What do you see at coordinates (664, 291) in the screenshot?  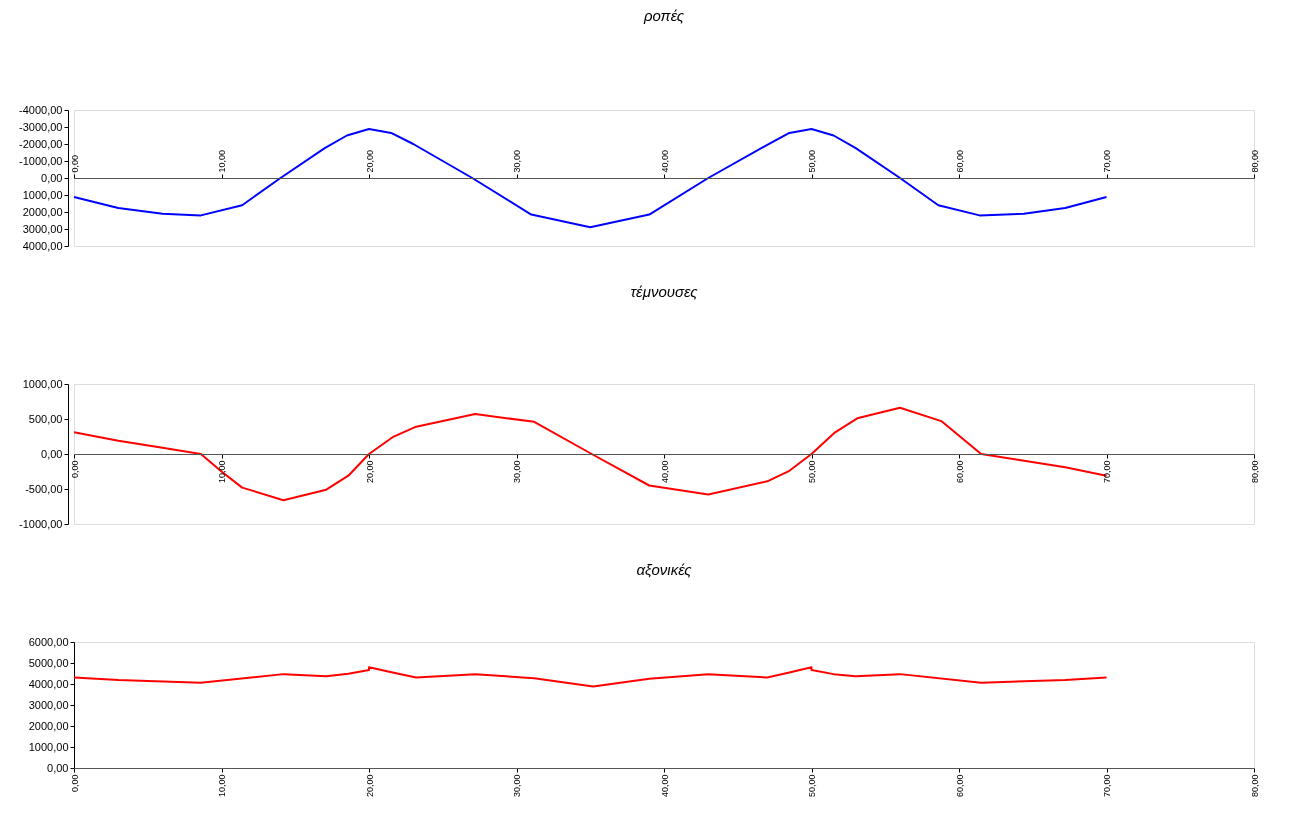 I see `chart-title: τέμνουσες` at bounding box center [664, 291].